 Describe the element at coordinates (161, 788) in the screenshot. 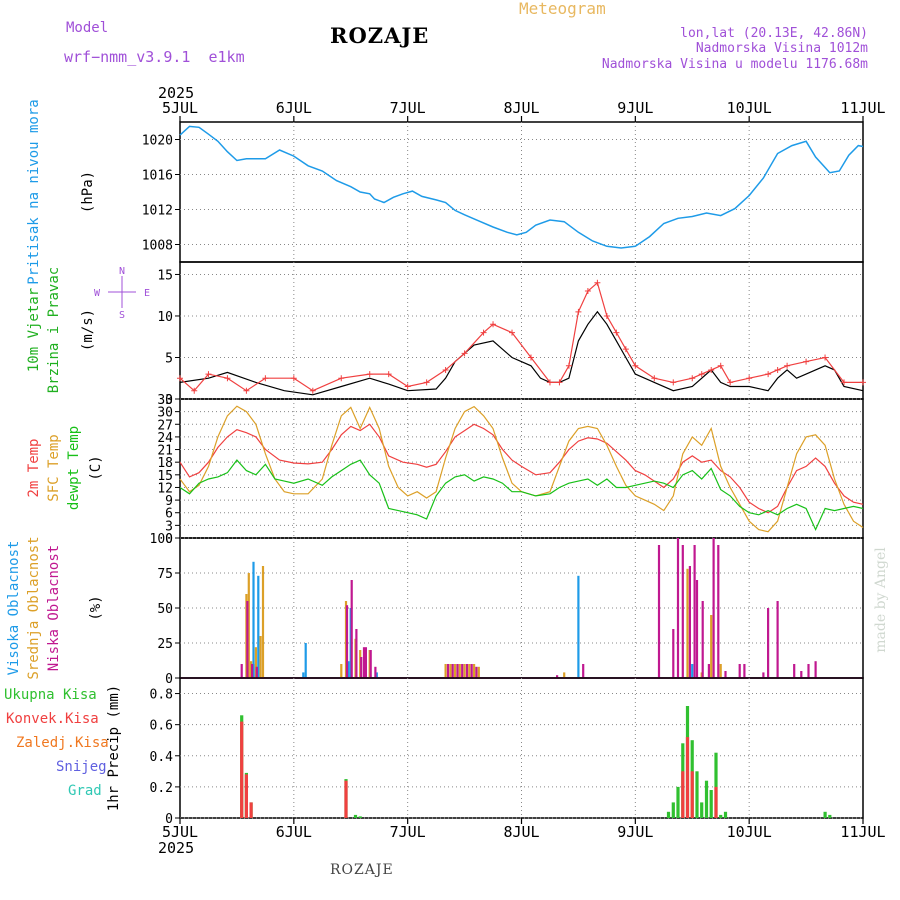

I see `y-tick-label: 0.2` at that location.